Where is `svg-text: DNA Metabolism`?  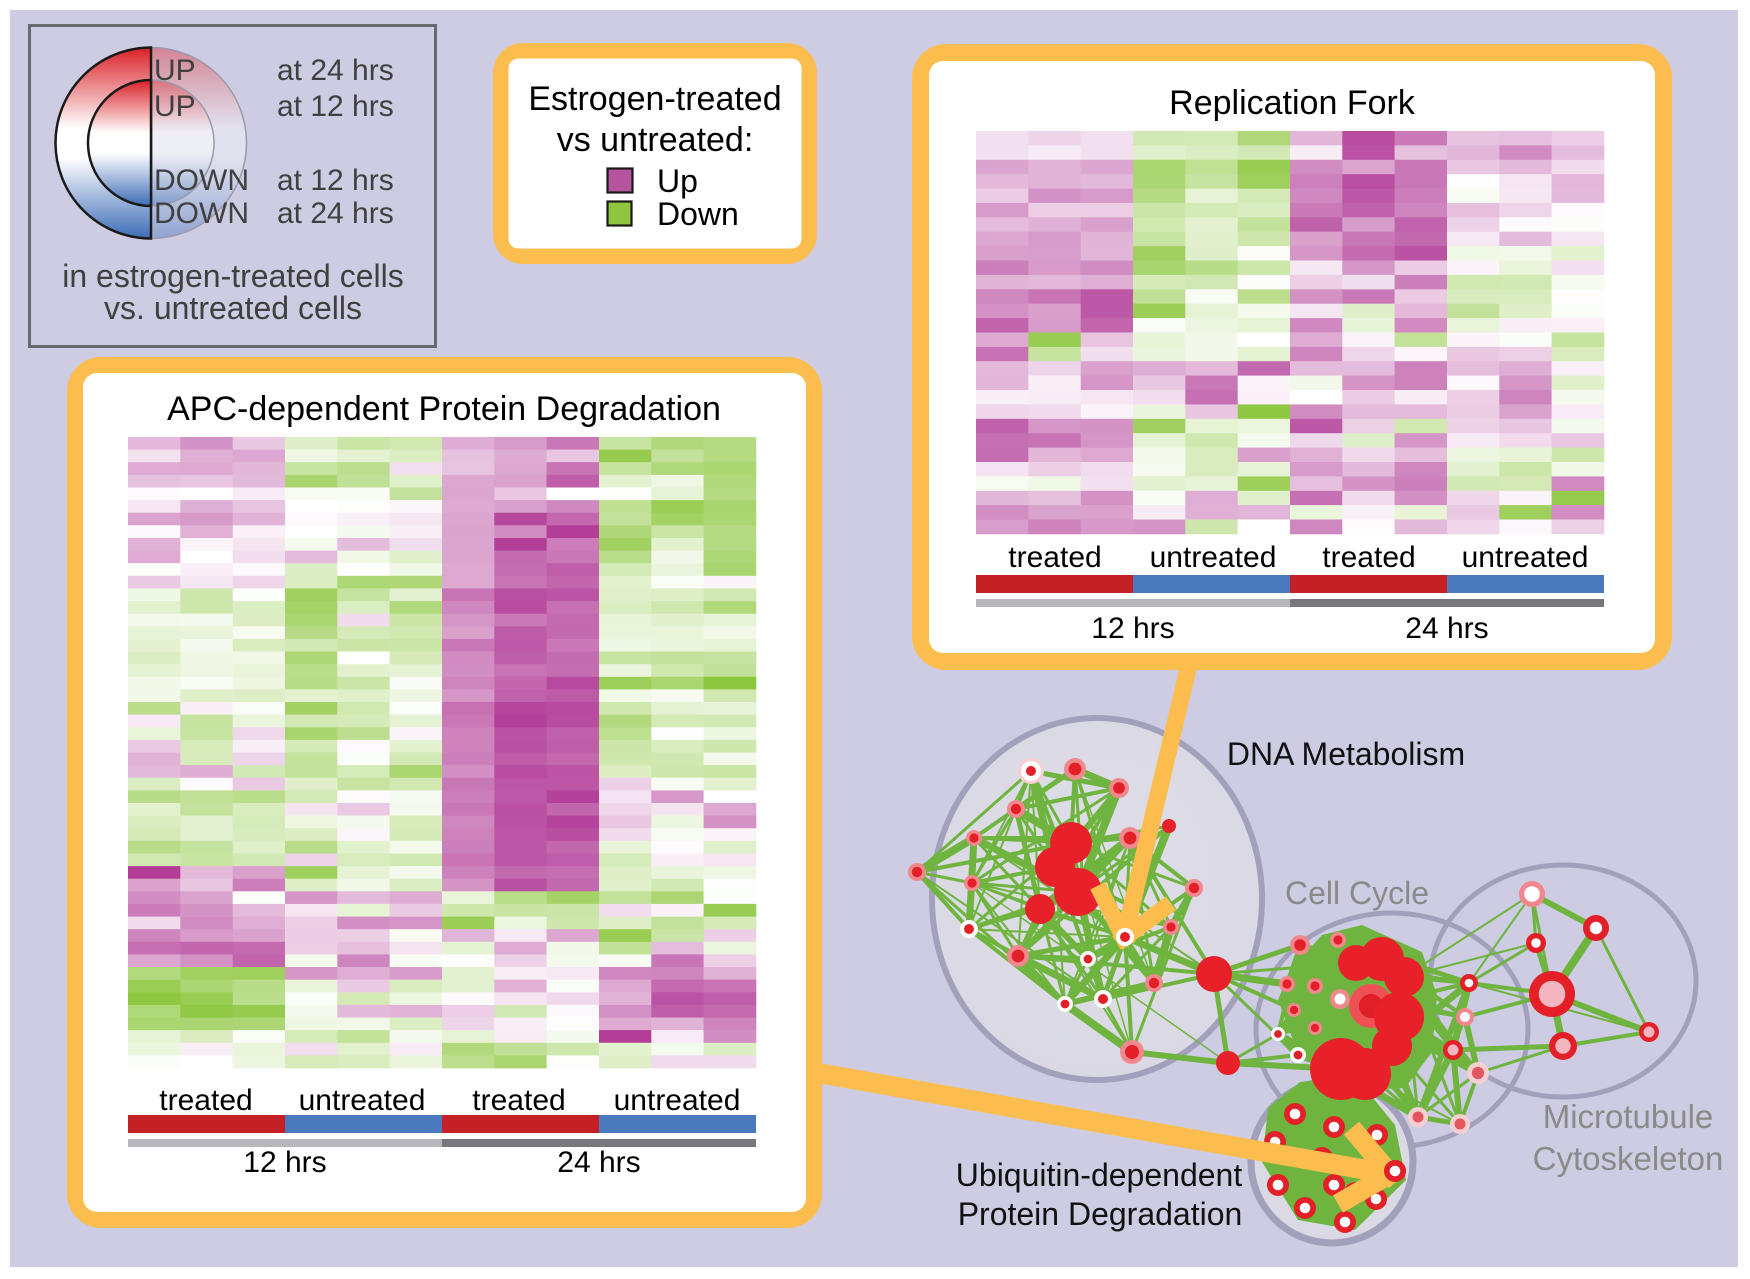 svg-text: DNA Metabolism is located at coordinates (1346, 754).